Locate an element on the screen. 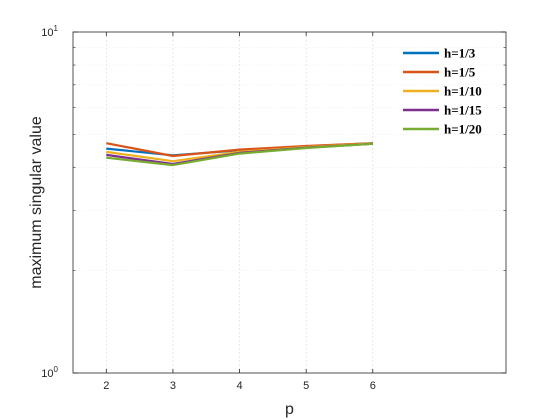 This screenshot has height=420, width=560. legend-label: h=1/20 is located at coordinates (463, 129).